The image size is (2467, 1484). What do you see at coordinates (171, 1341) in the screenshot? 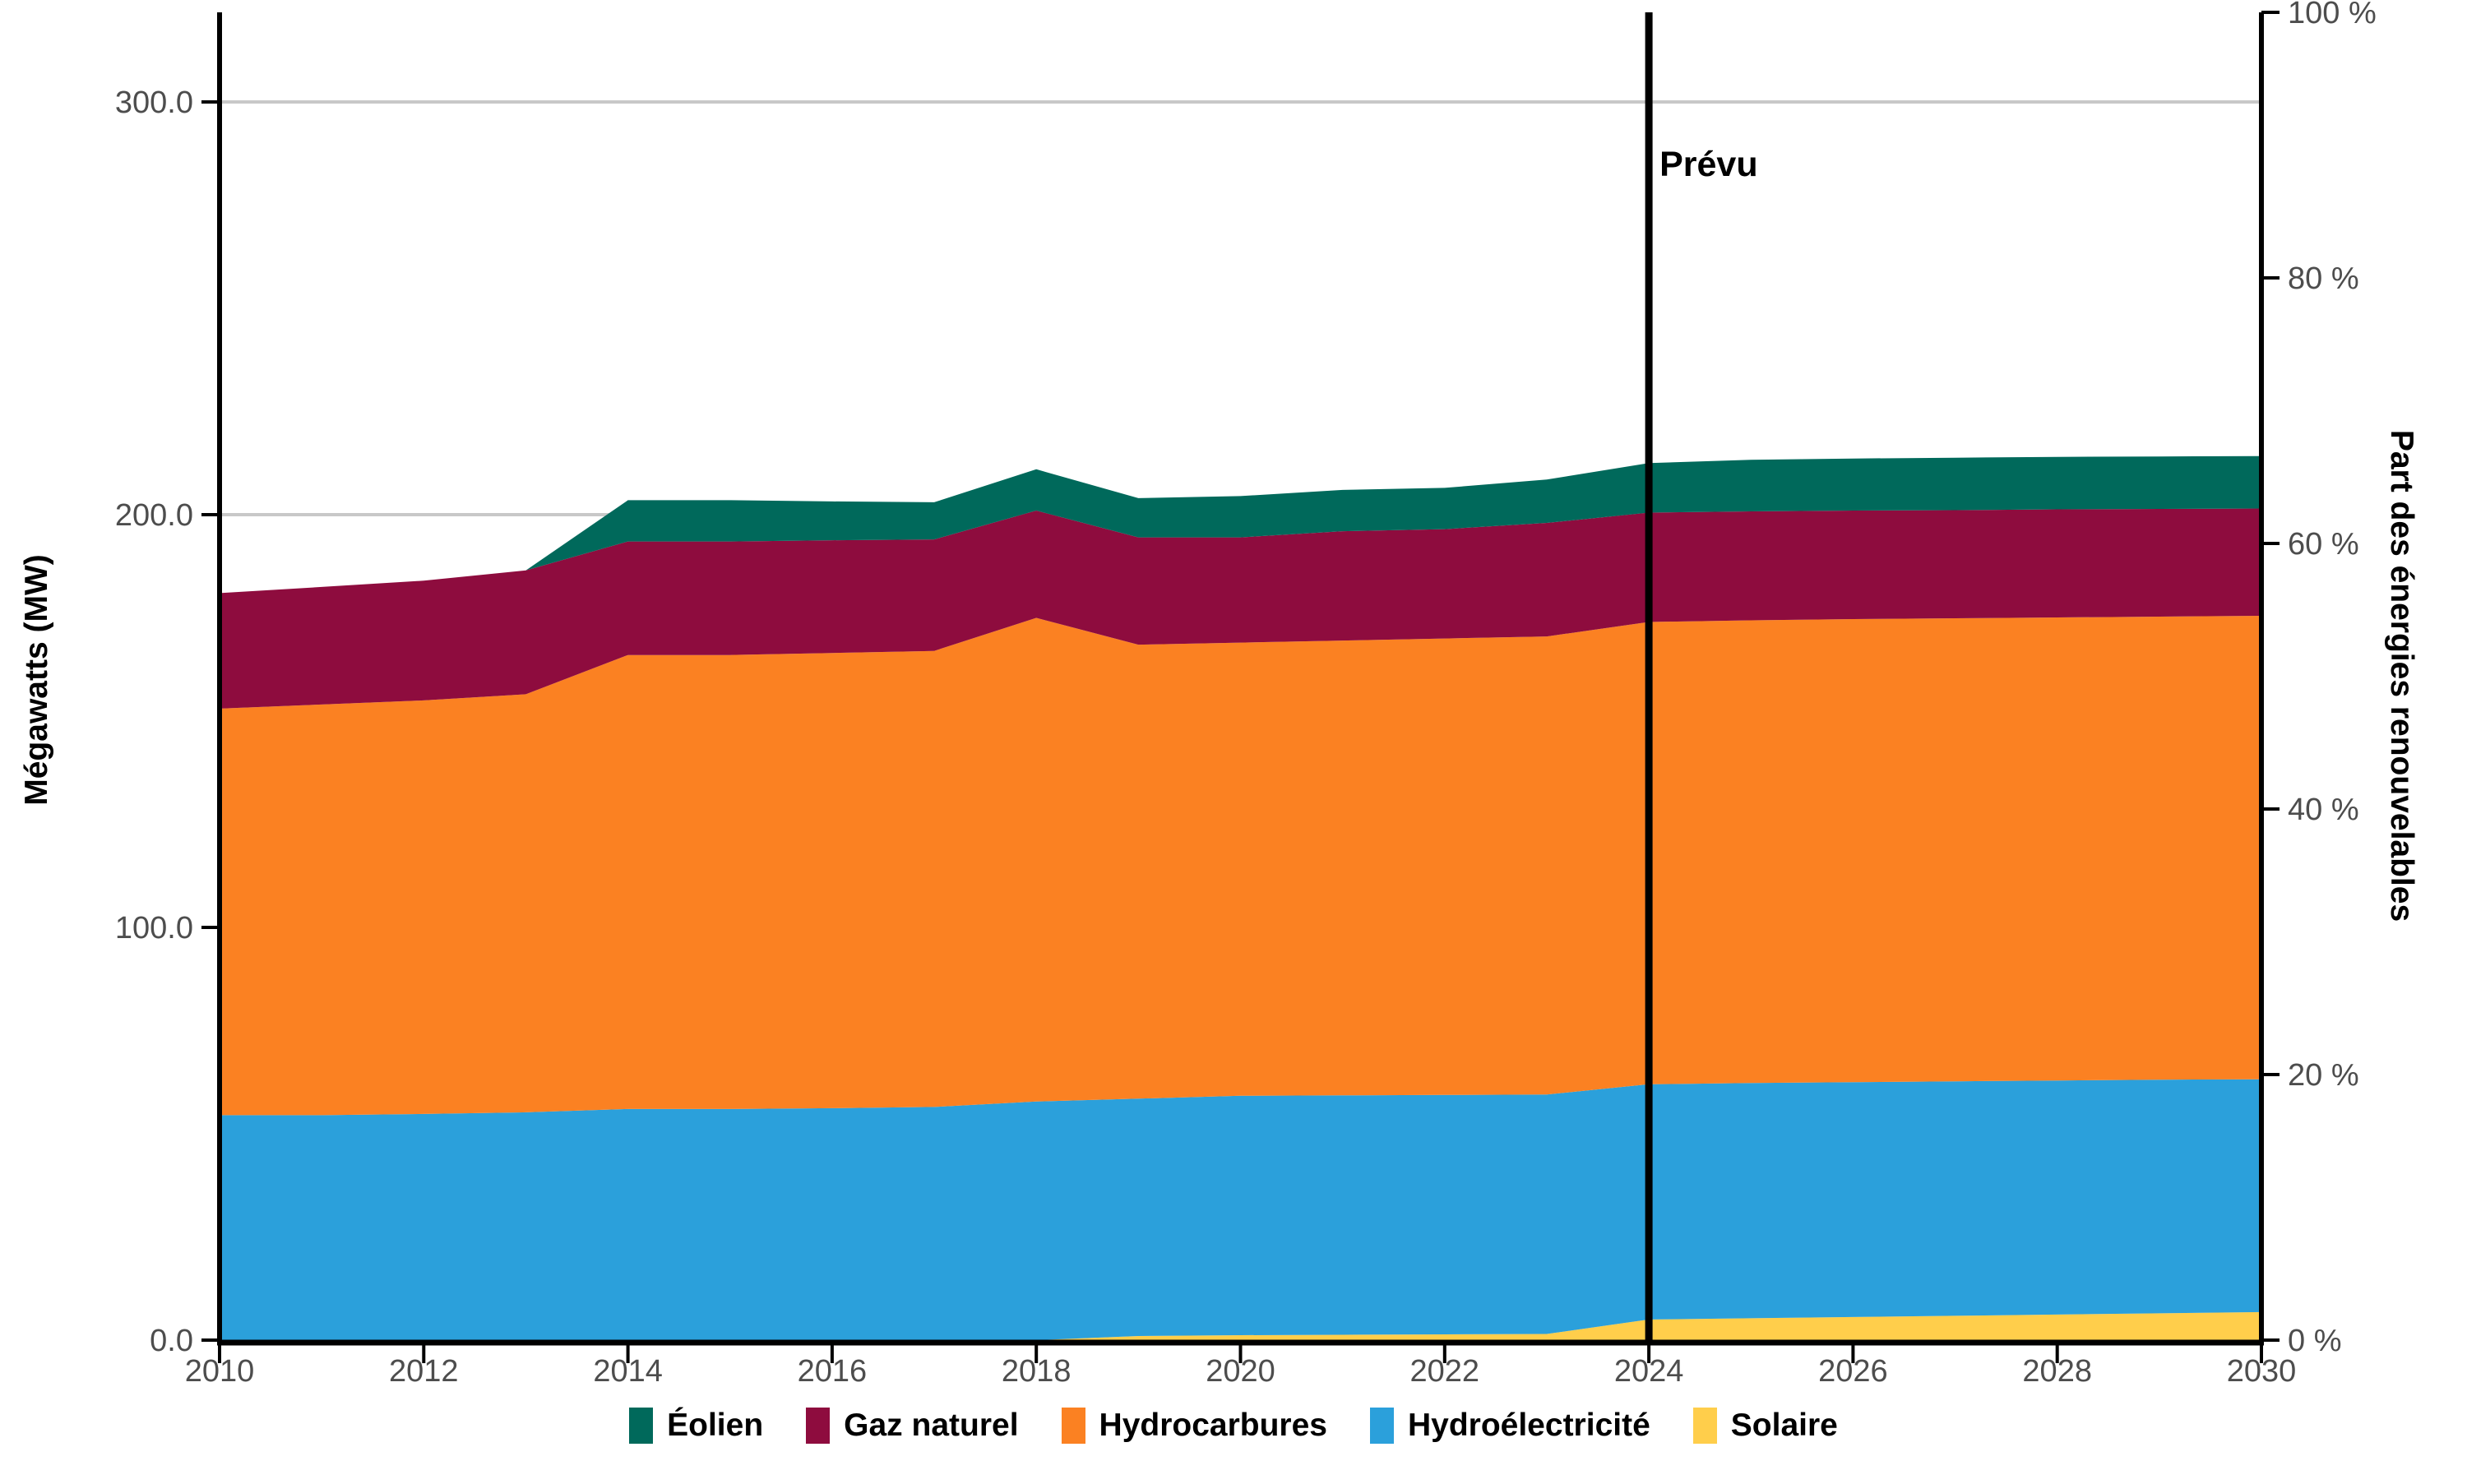
I see `left-tick-label: 0.0` at bounding box center [171, 1341].